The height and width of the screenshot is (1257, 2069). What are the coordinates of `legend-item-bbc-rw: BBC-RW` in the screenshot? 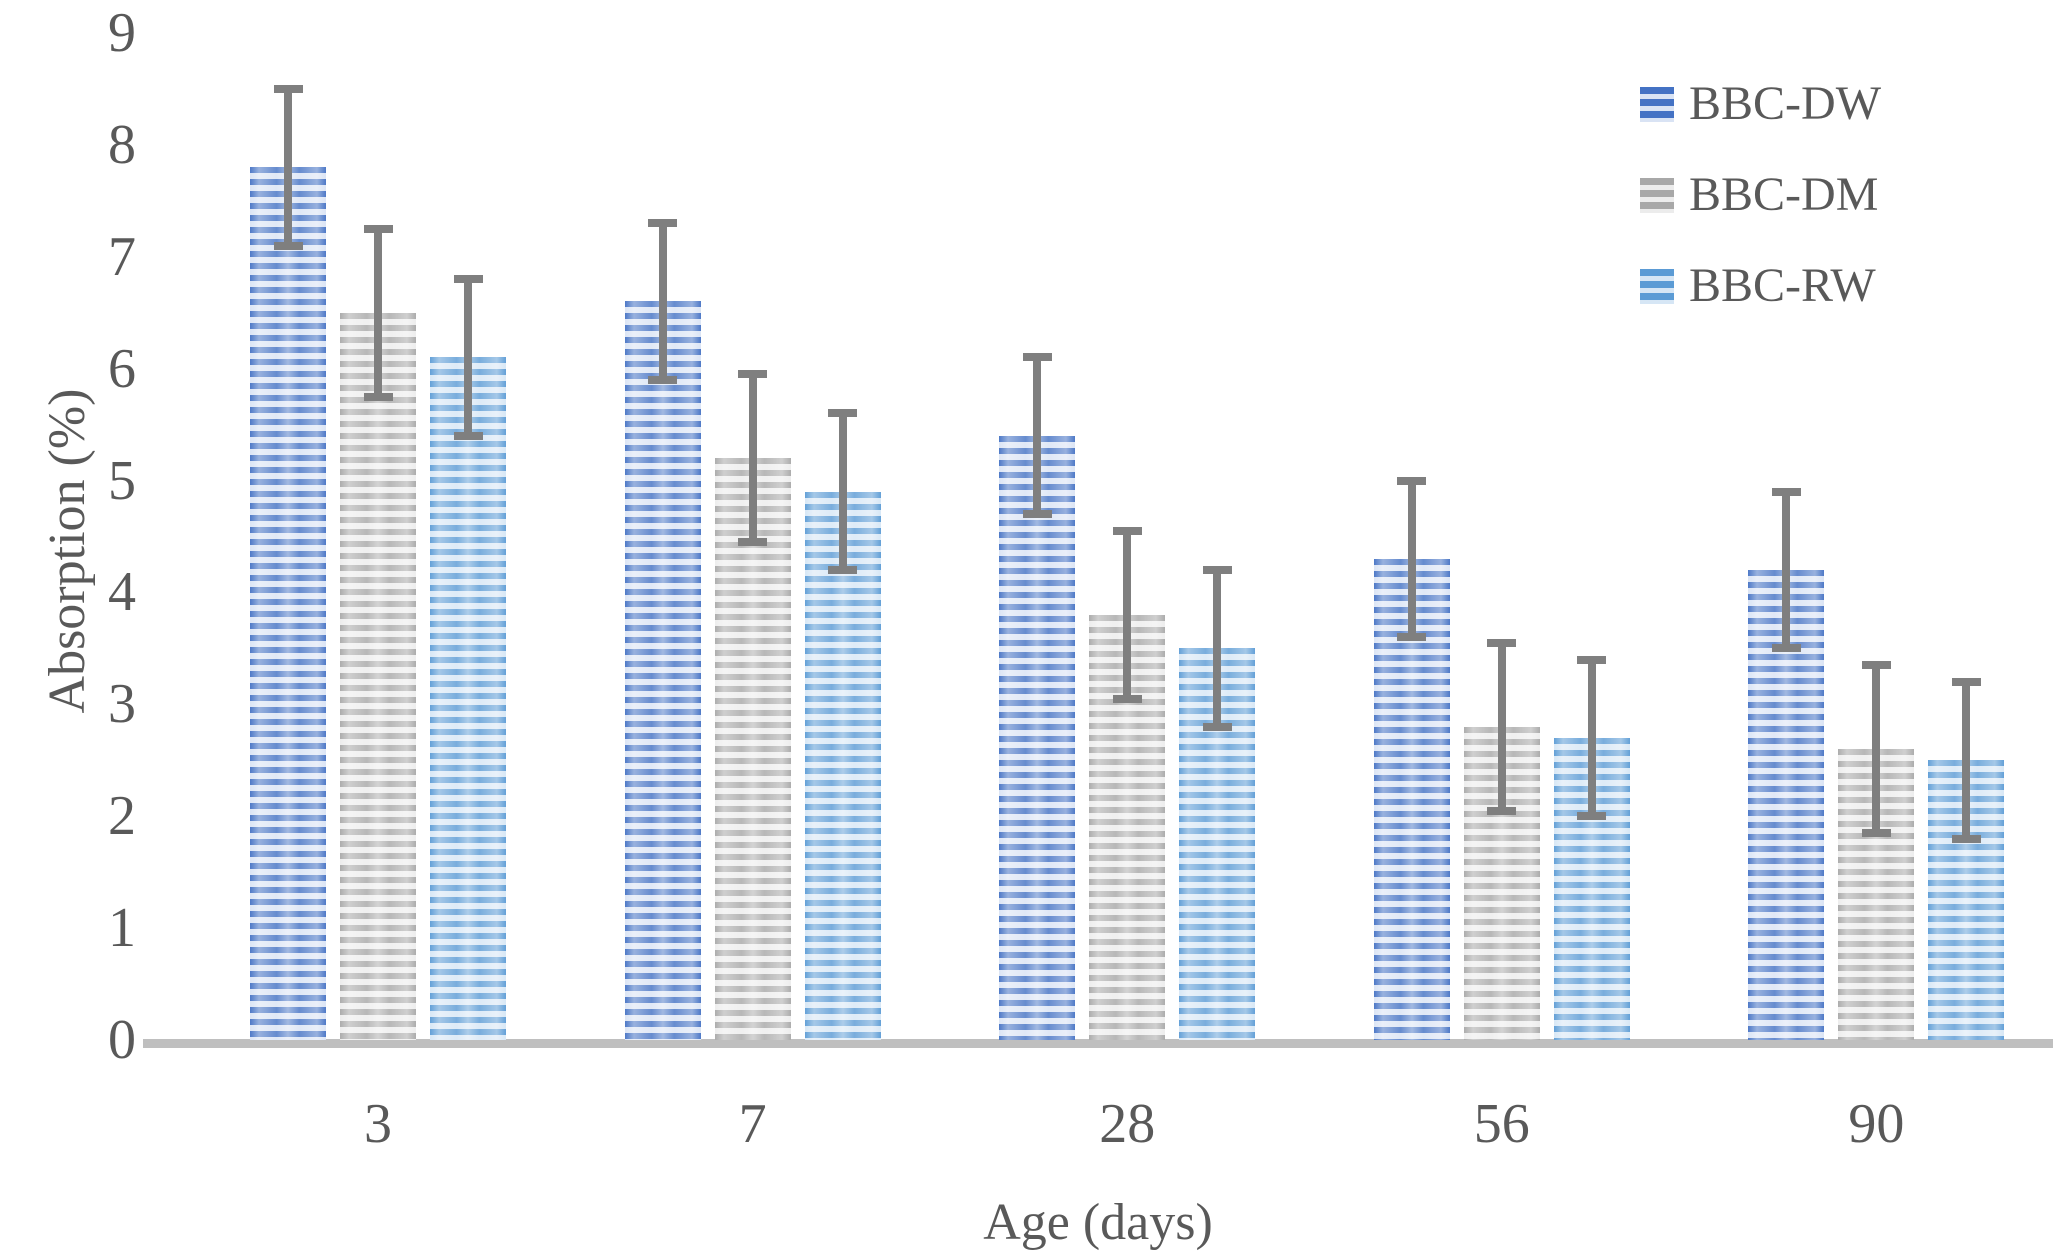 It's located at (1758, 286).